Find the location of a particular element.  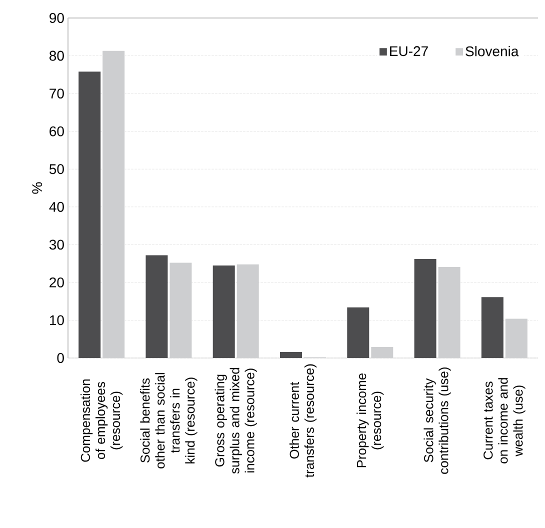

legend-label: Slovenia is located at coordinates (492, 51).